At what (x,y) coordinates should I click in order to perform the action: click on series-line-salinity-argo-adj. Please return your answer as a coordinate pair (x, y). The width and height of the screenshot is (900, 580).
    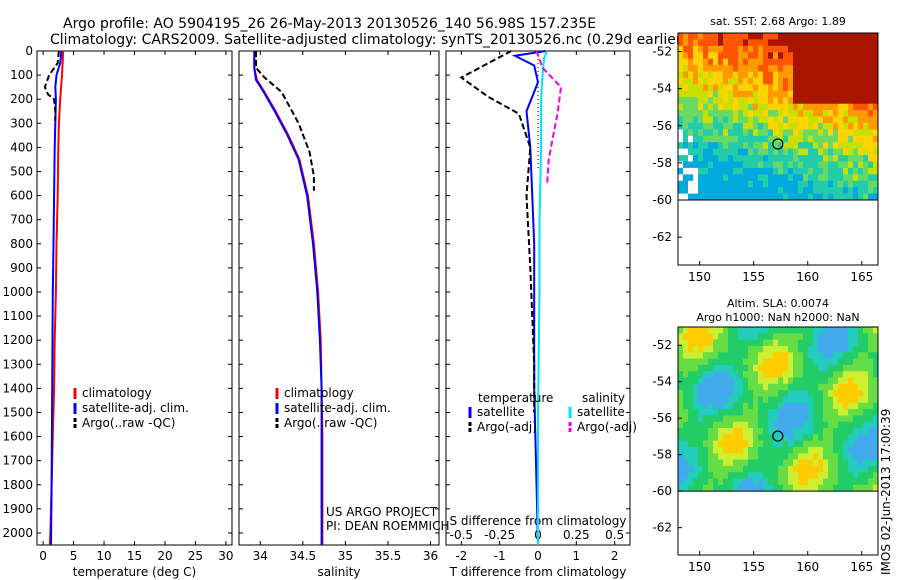
    Looking at the image, I should click on (549, 117).